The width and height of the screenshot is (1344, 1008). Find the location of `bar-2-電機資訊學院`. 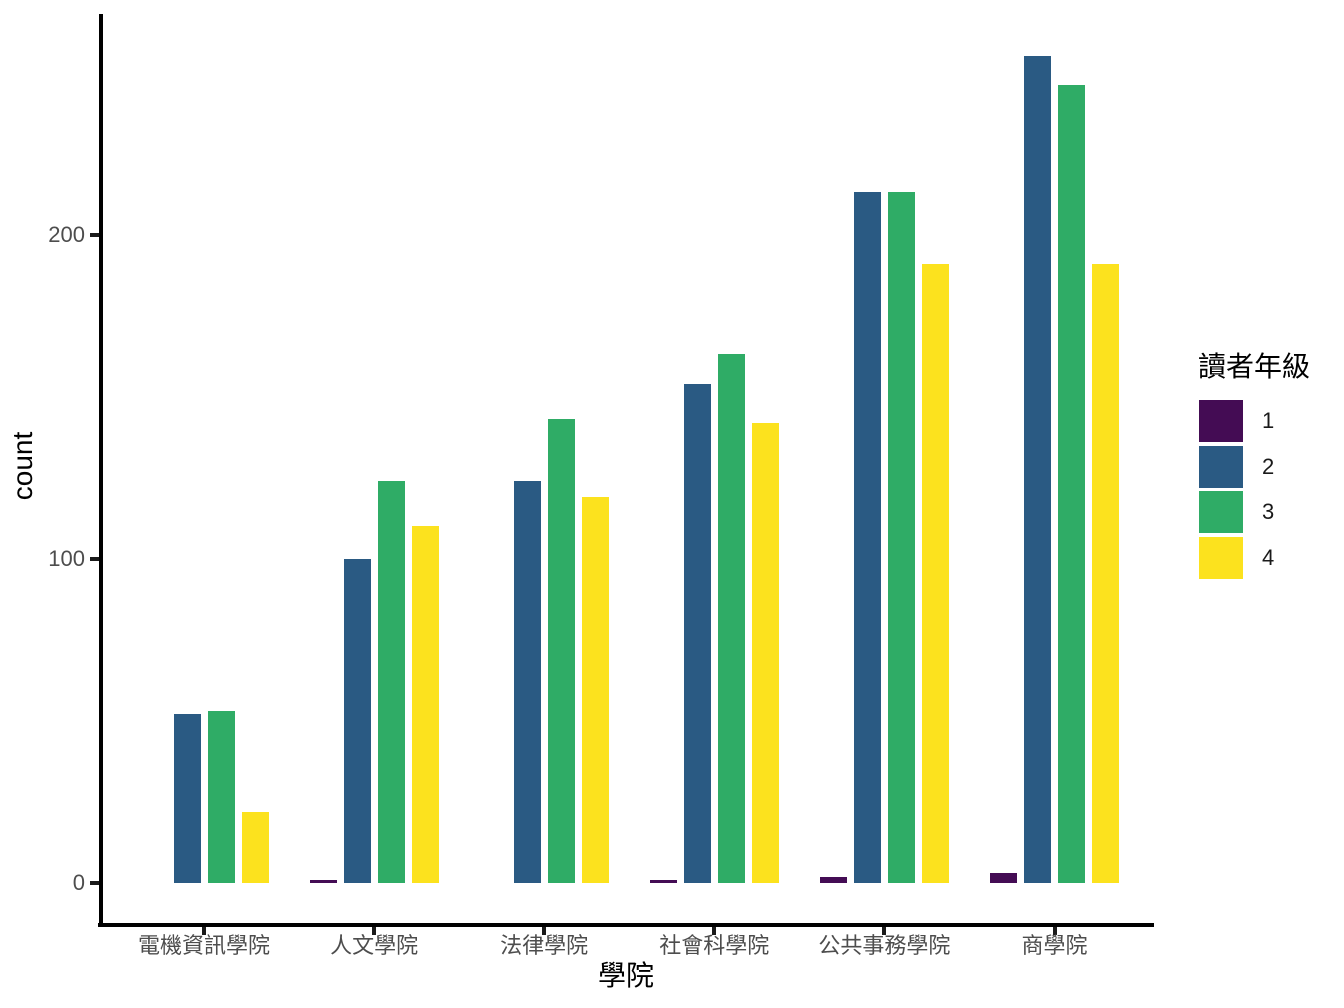

bar-2-電機資訊學院 is located at coordinates (187, 798).